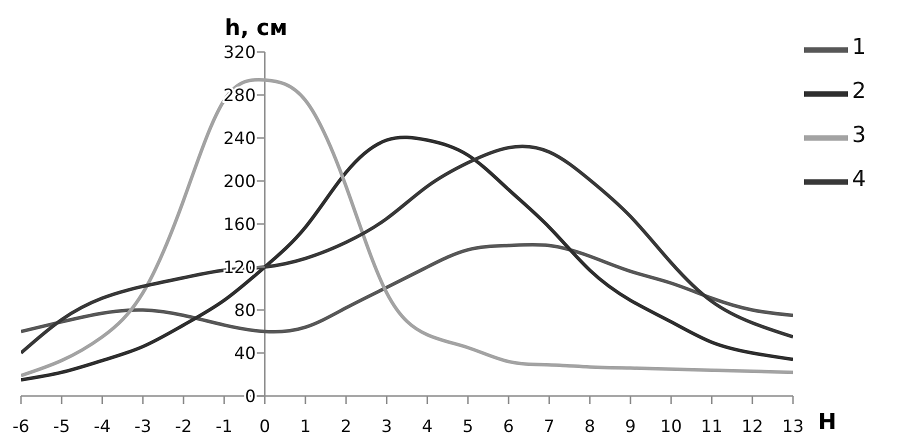 This screenshot has width=902, height=444. What do you see at coordinates (21, 427) in the screenshot?
I see `x-tick-label: -6` at bounding box center [21, 427].